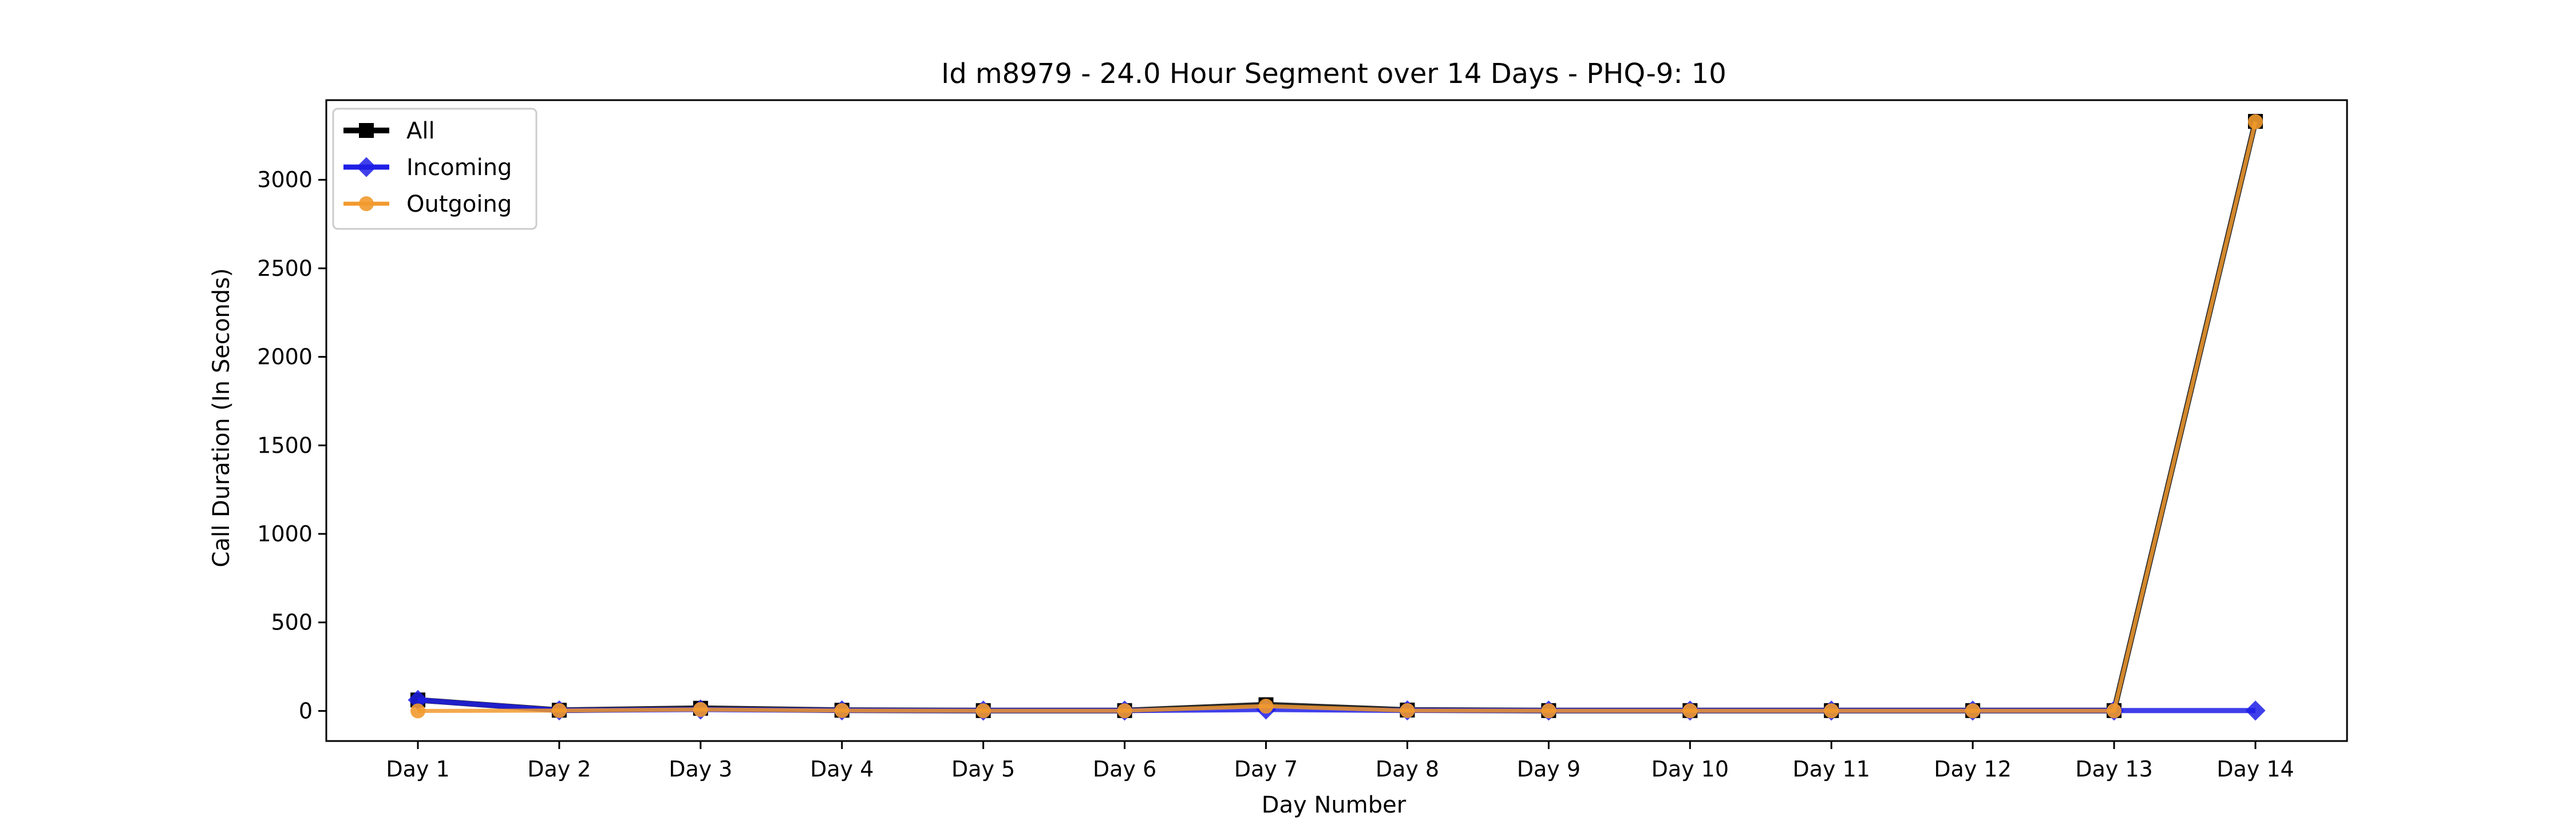 This screenshot has height=824, width=2576. Describe the element at coordinates (417, 769) in the screenshot. I see `x-tick-label: Day 1` at that location.